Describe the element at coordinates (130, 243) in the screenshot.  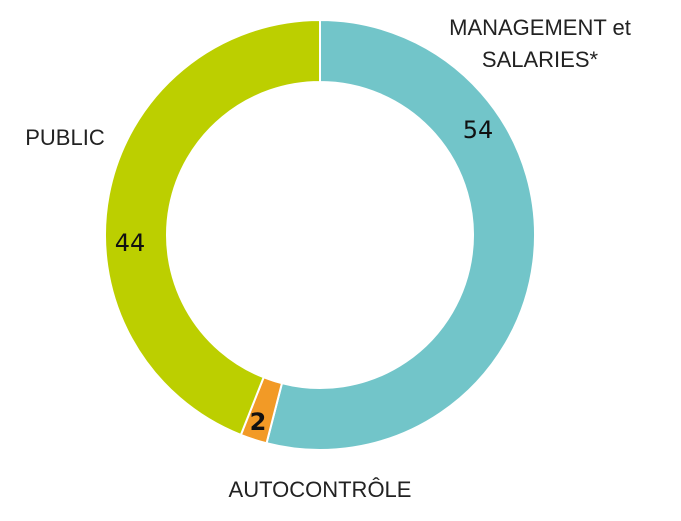
I see `value-label: 44` at that location.